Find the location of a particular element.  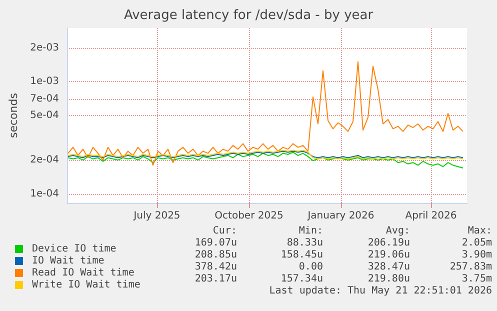

text: 328.47u is located at coordinates (389, 267).